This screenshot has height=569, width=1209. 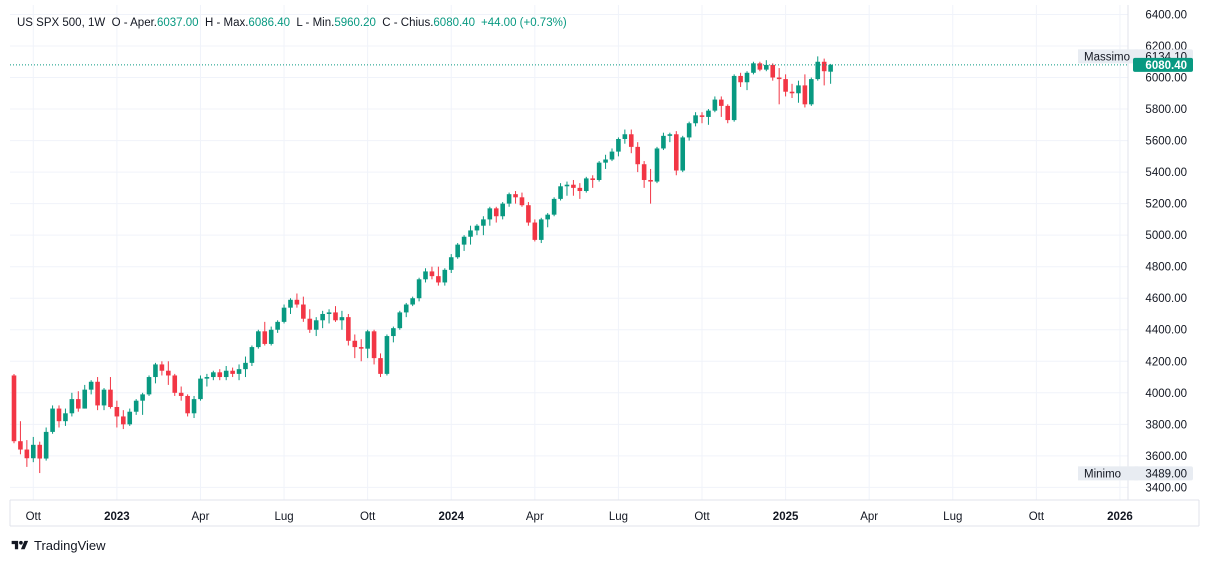 I want to click on y-tick-label: 6400.00, so click(x=1166, y=15).